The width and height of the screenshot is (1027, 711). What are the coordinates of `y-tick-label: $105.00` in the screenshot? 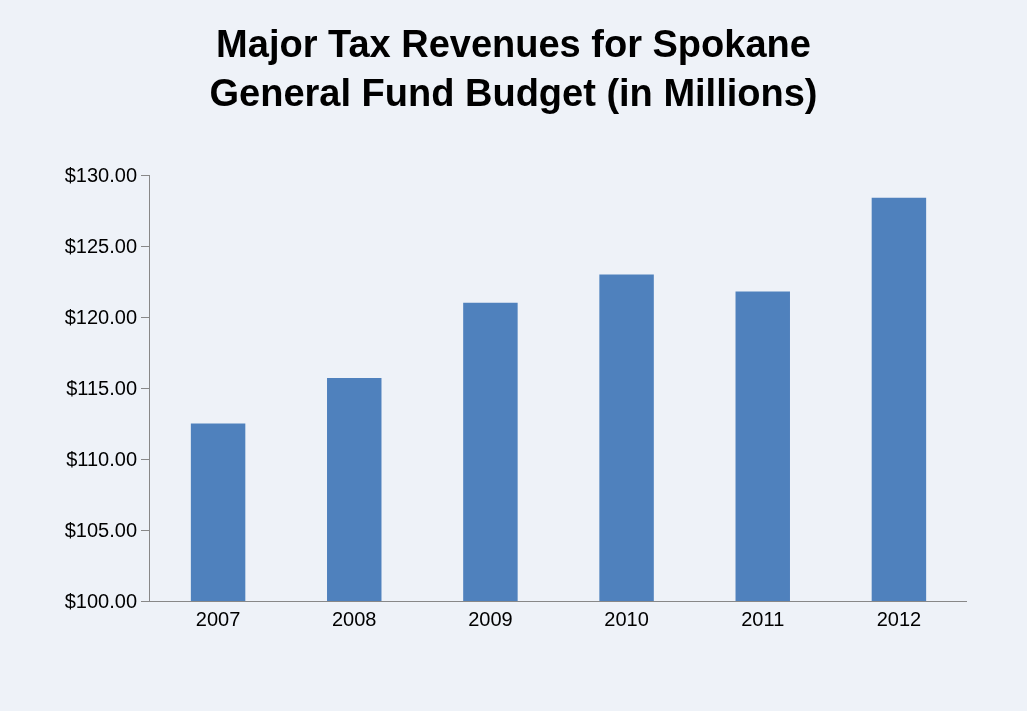 It's located at (100, 530).